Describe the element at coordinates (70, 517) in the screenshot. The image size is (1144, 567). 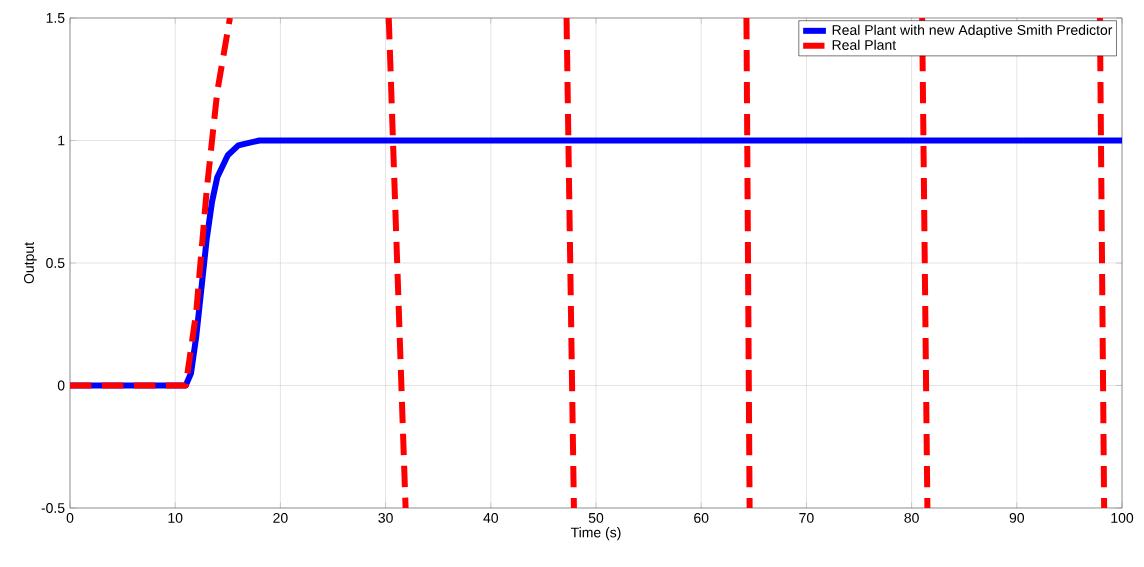
I see `x-tick-label: 0` at that location.